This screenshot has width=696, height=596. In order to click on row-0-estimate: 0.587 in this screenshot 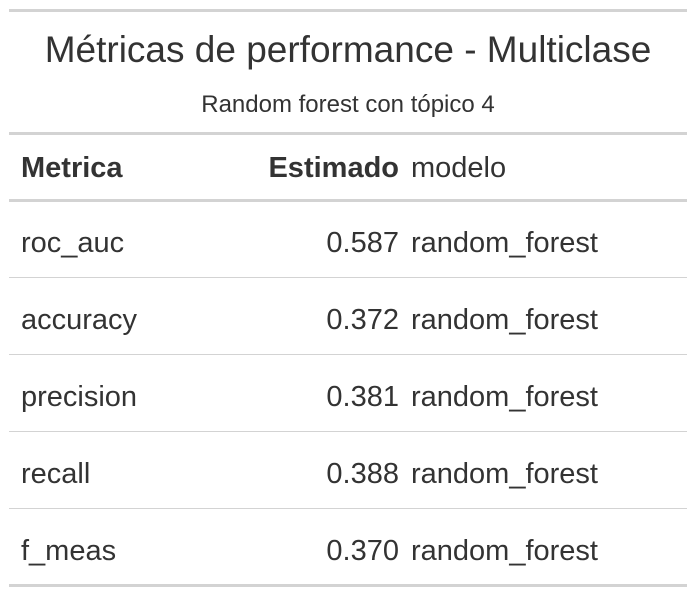, I will do `click(362, 243)`.